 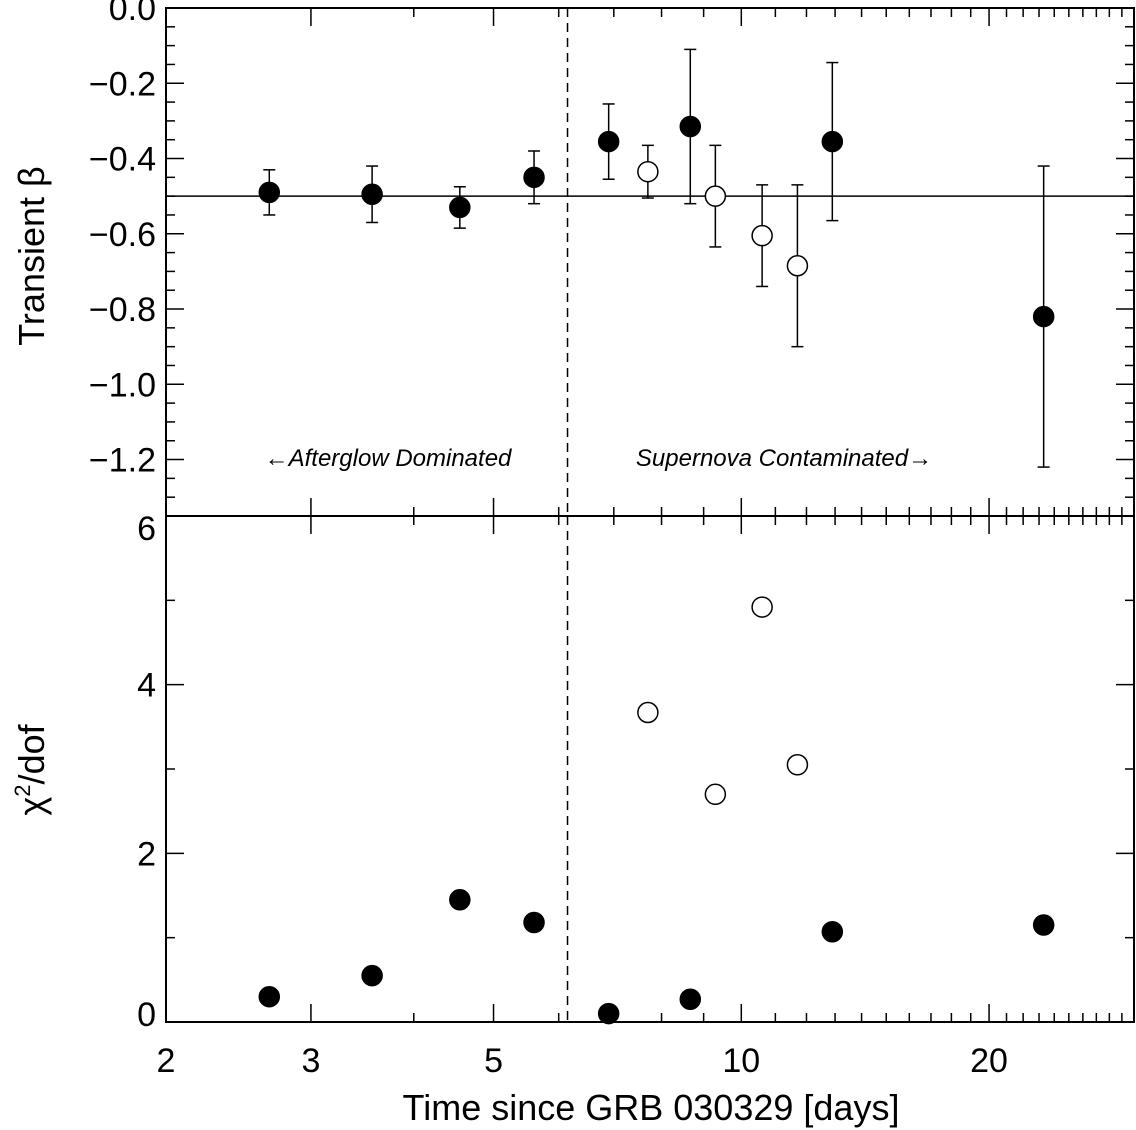 I want to click on bottom-y-tick-label: 0, so click(x=146, y=1015).